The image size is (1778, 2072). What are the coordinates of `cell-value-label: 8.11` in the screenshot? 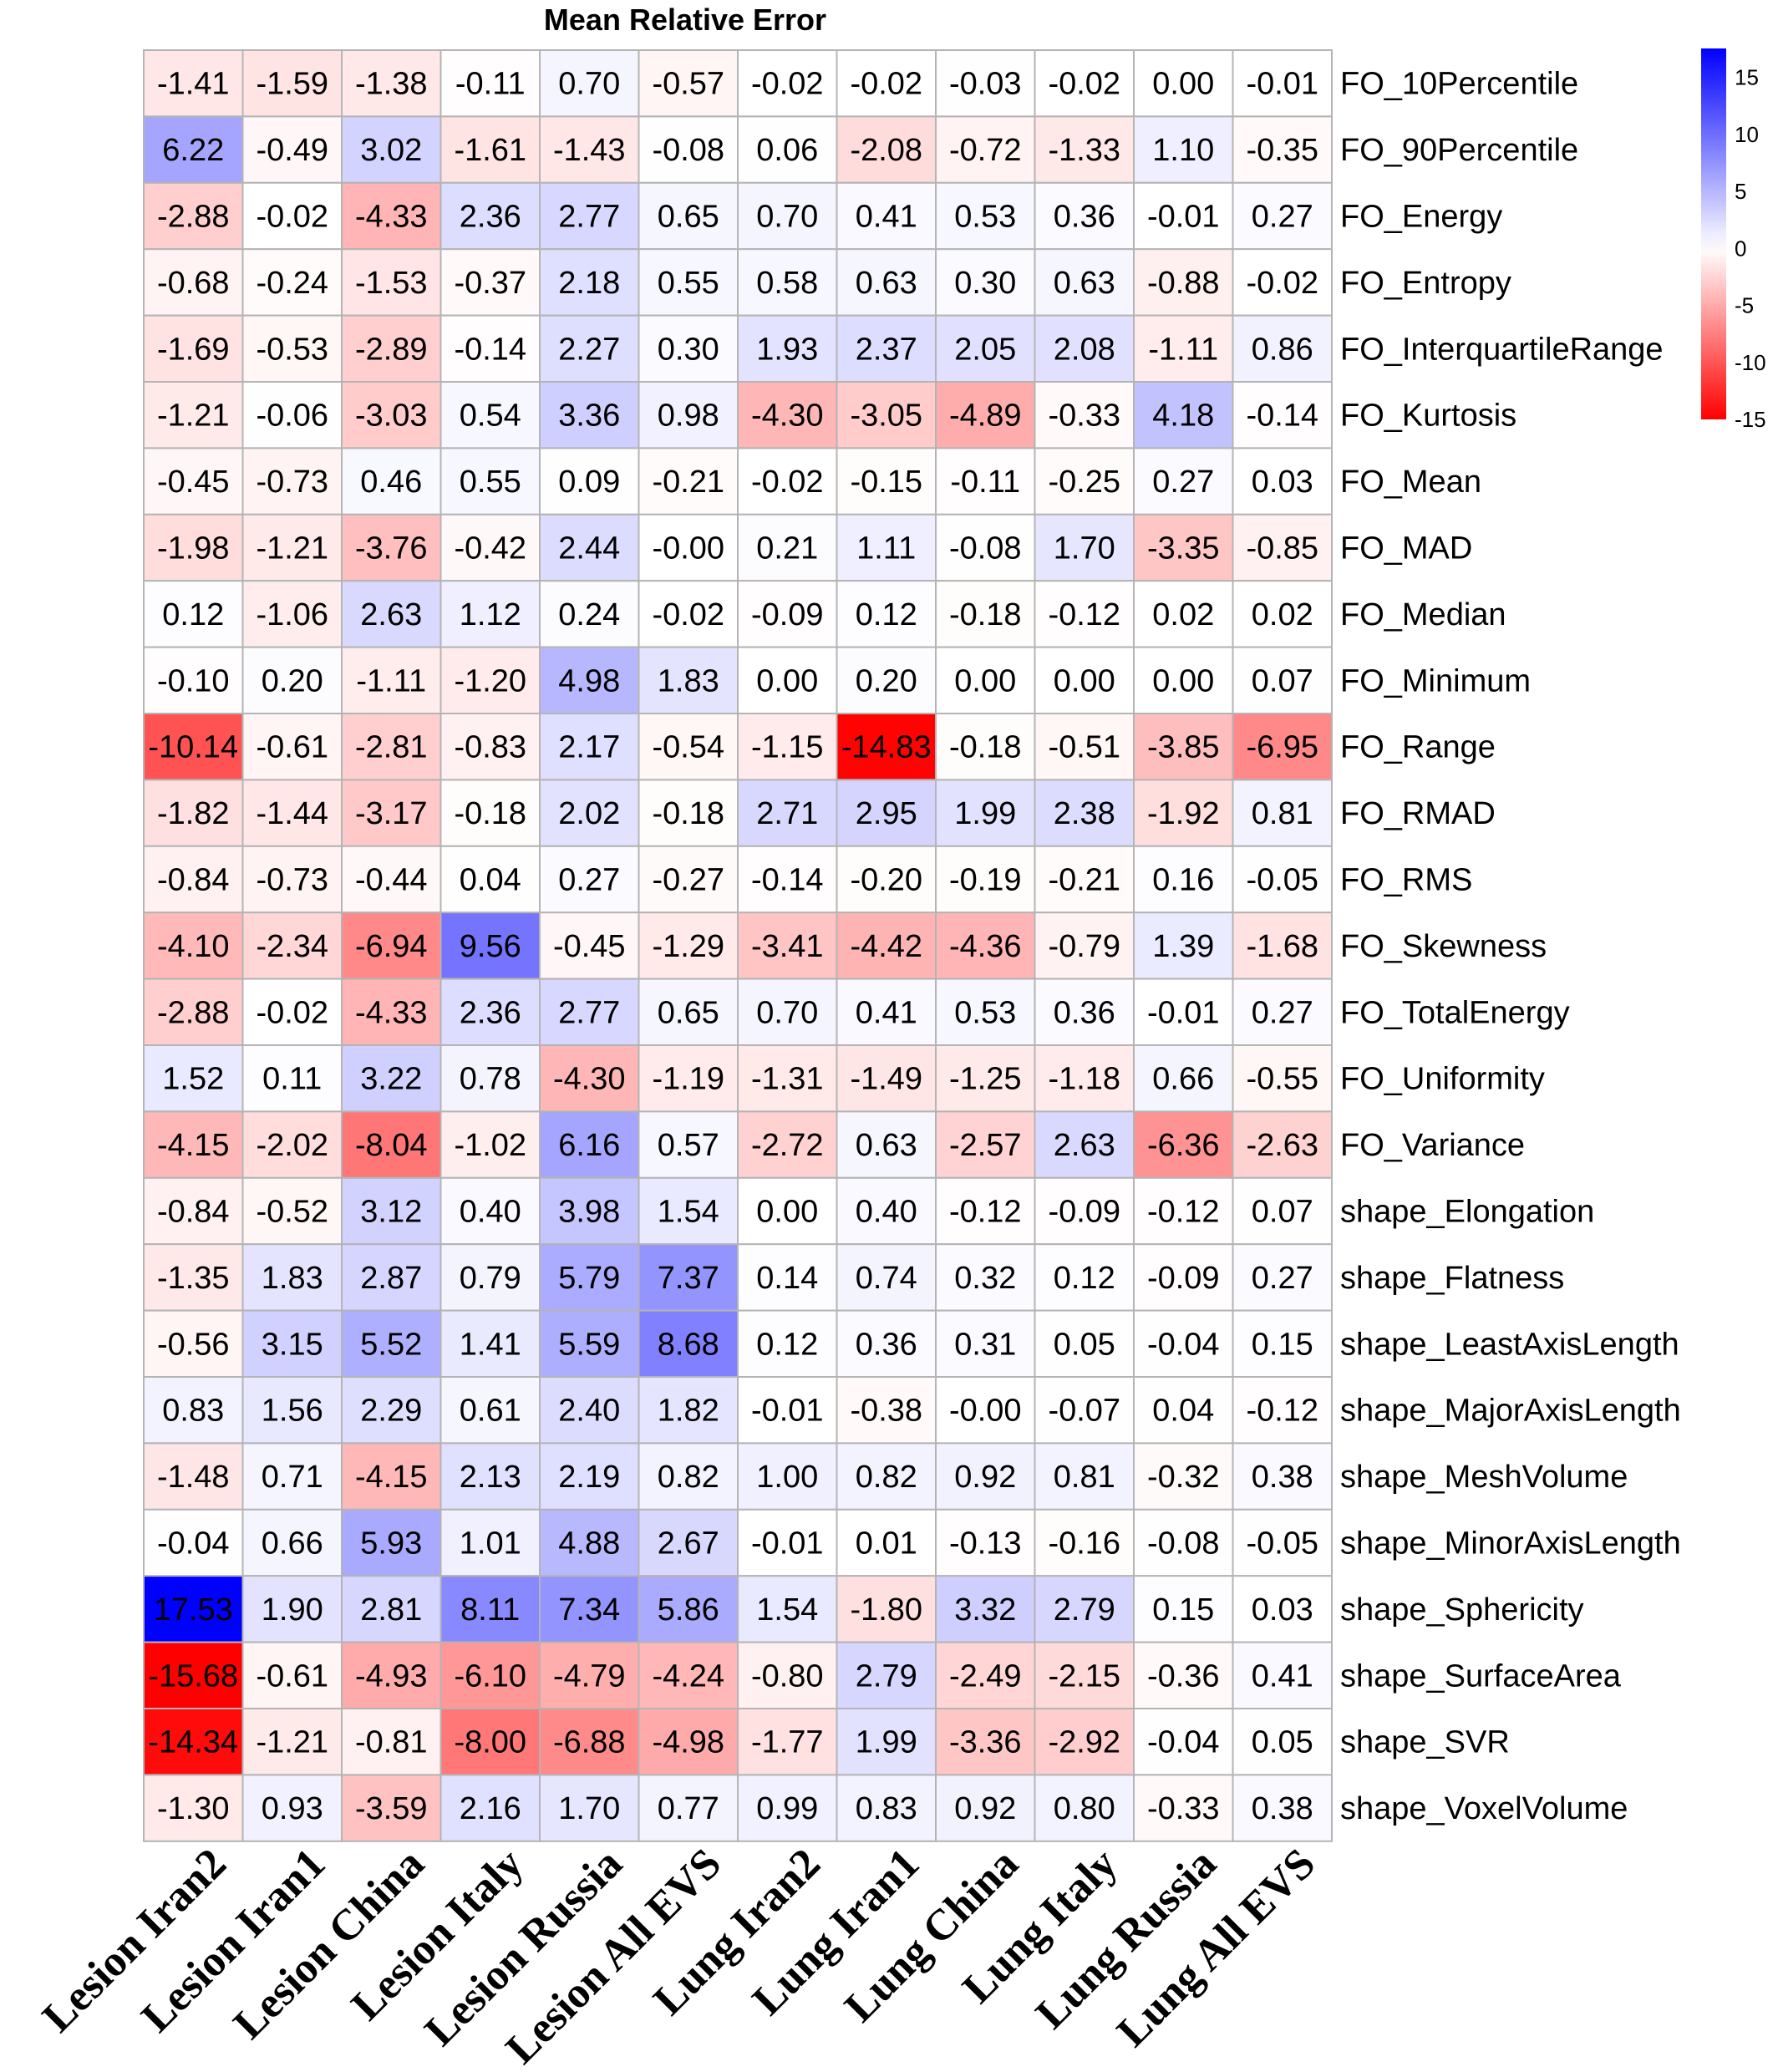 It's located at (490, 1610).